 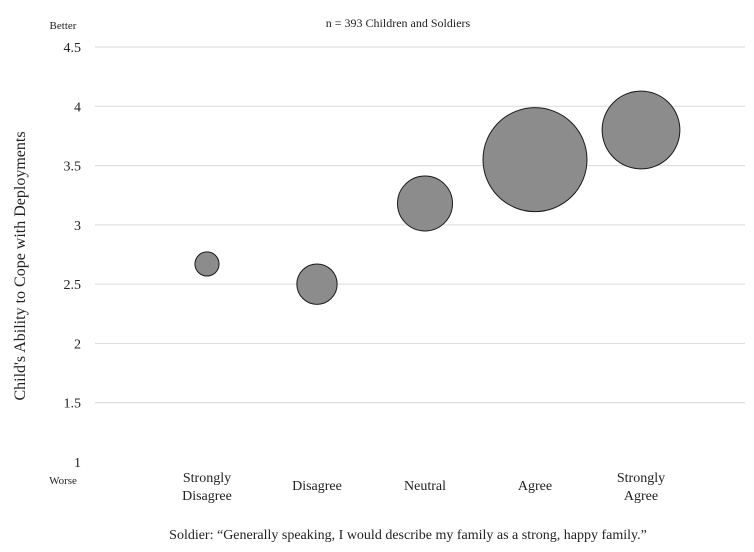 What do you see at coordinates (77, 226) in the screenshot?
I see `y-tick-label: 3` at bounding box center [77, 226].